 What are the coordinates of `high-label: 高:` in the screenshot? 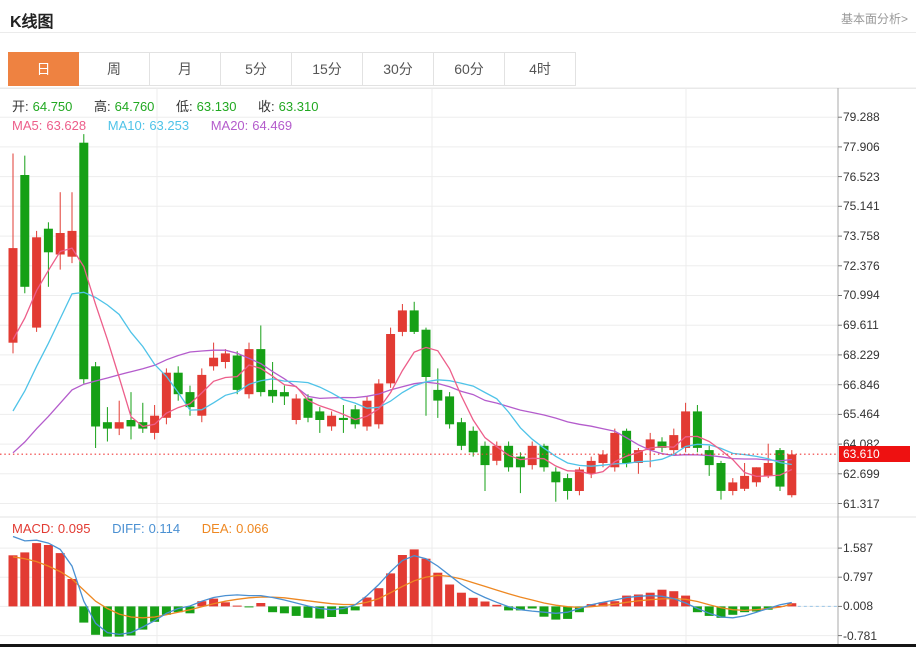 It's located at (102, 106).